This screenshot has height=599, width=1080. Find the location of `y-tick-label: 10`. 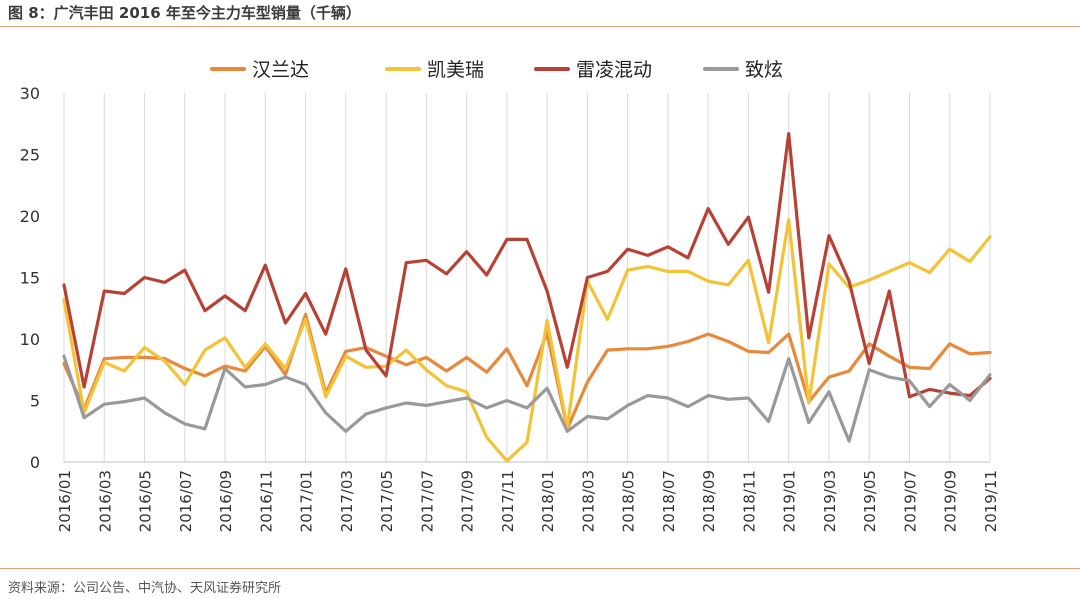

y-tick-label: 10 is located at coordinates (30, 339).